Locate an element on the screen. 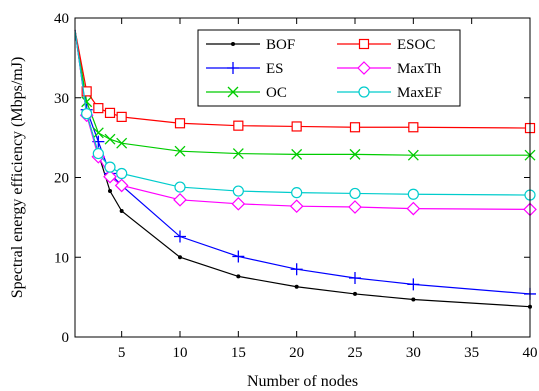 This screenshot has height=391, width=539. x-axis-label: Number of nodes is located at coordinates (302, 381).